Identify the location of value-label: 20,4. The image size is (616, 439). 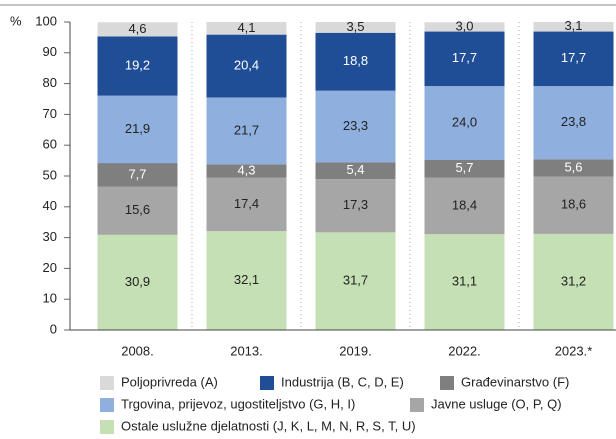
(246, 64).